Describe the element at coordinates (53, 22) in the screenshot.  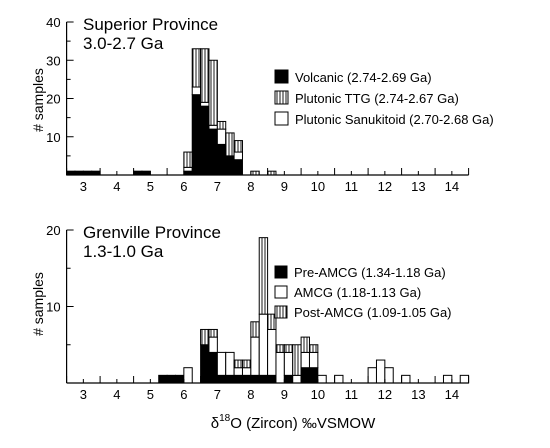
I see `superior-y-tick-label: 40` at that location.